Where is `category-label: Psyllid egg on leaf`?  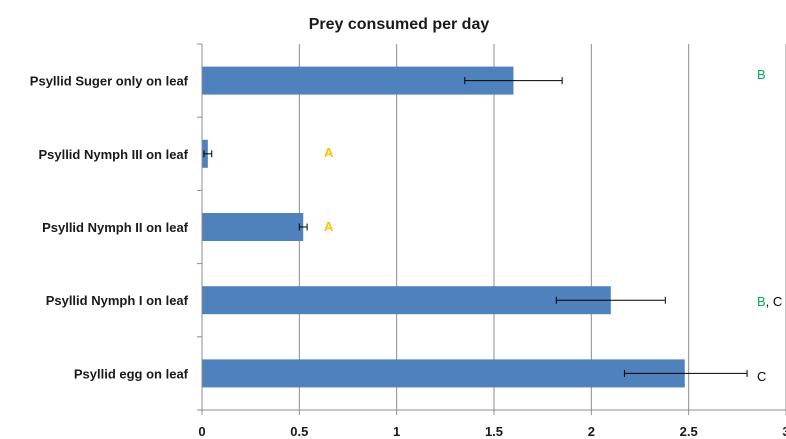
category-label: Psyllid egg on leaf is located at coordinates (131, 373).